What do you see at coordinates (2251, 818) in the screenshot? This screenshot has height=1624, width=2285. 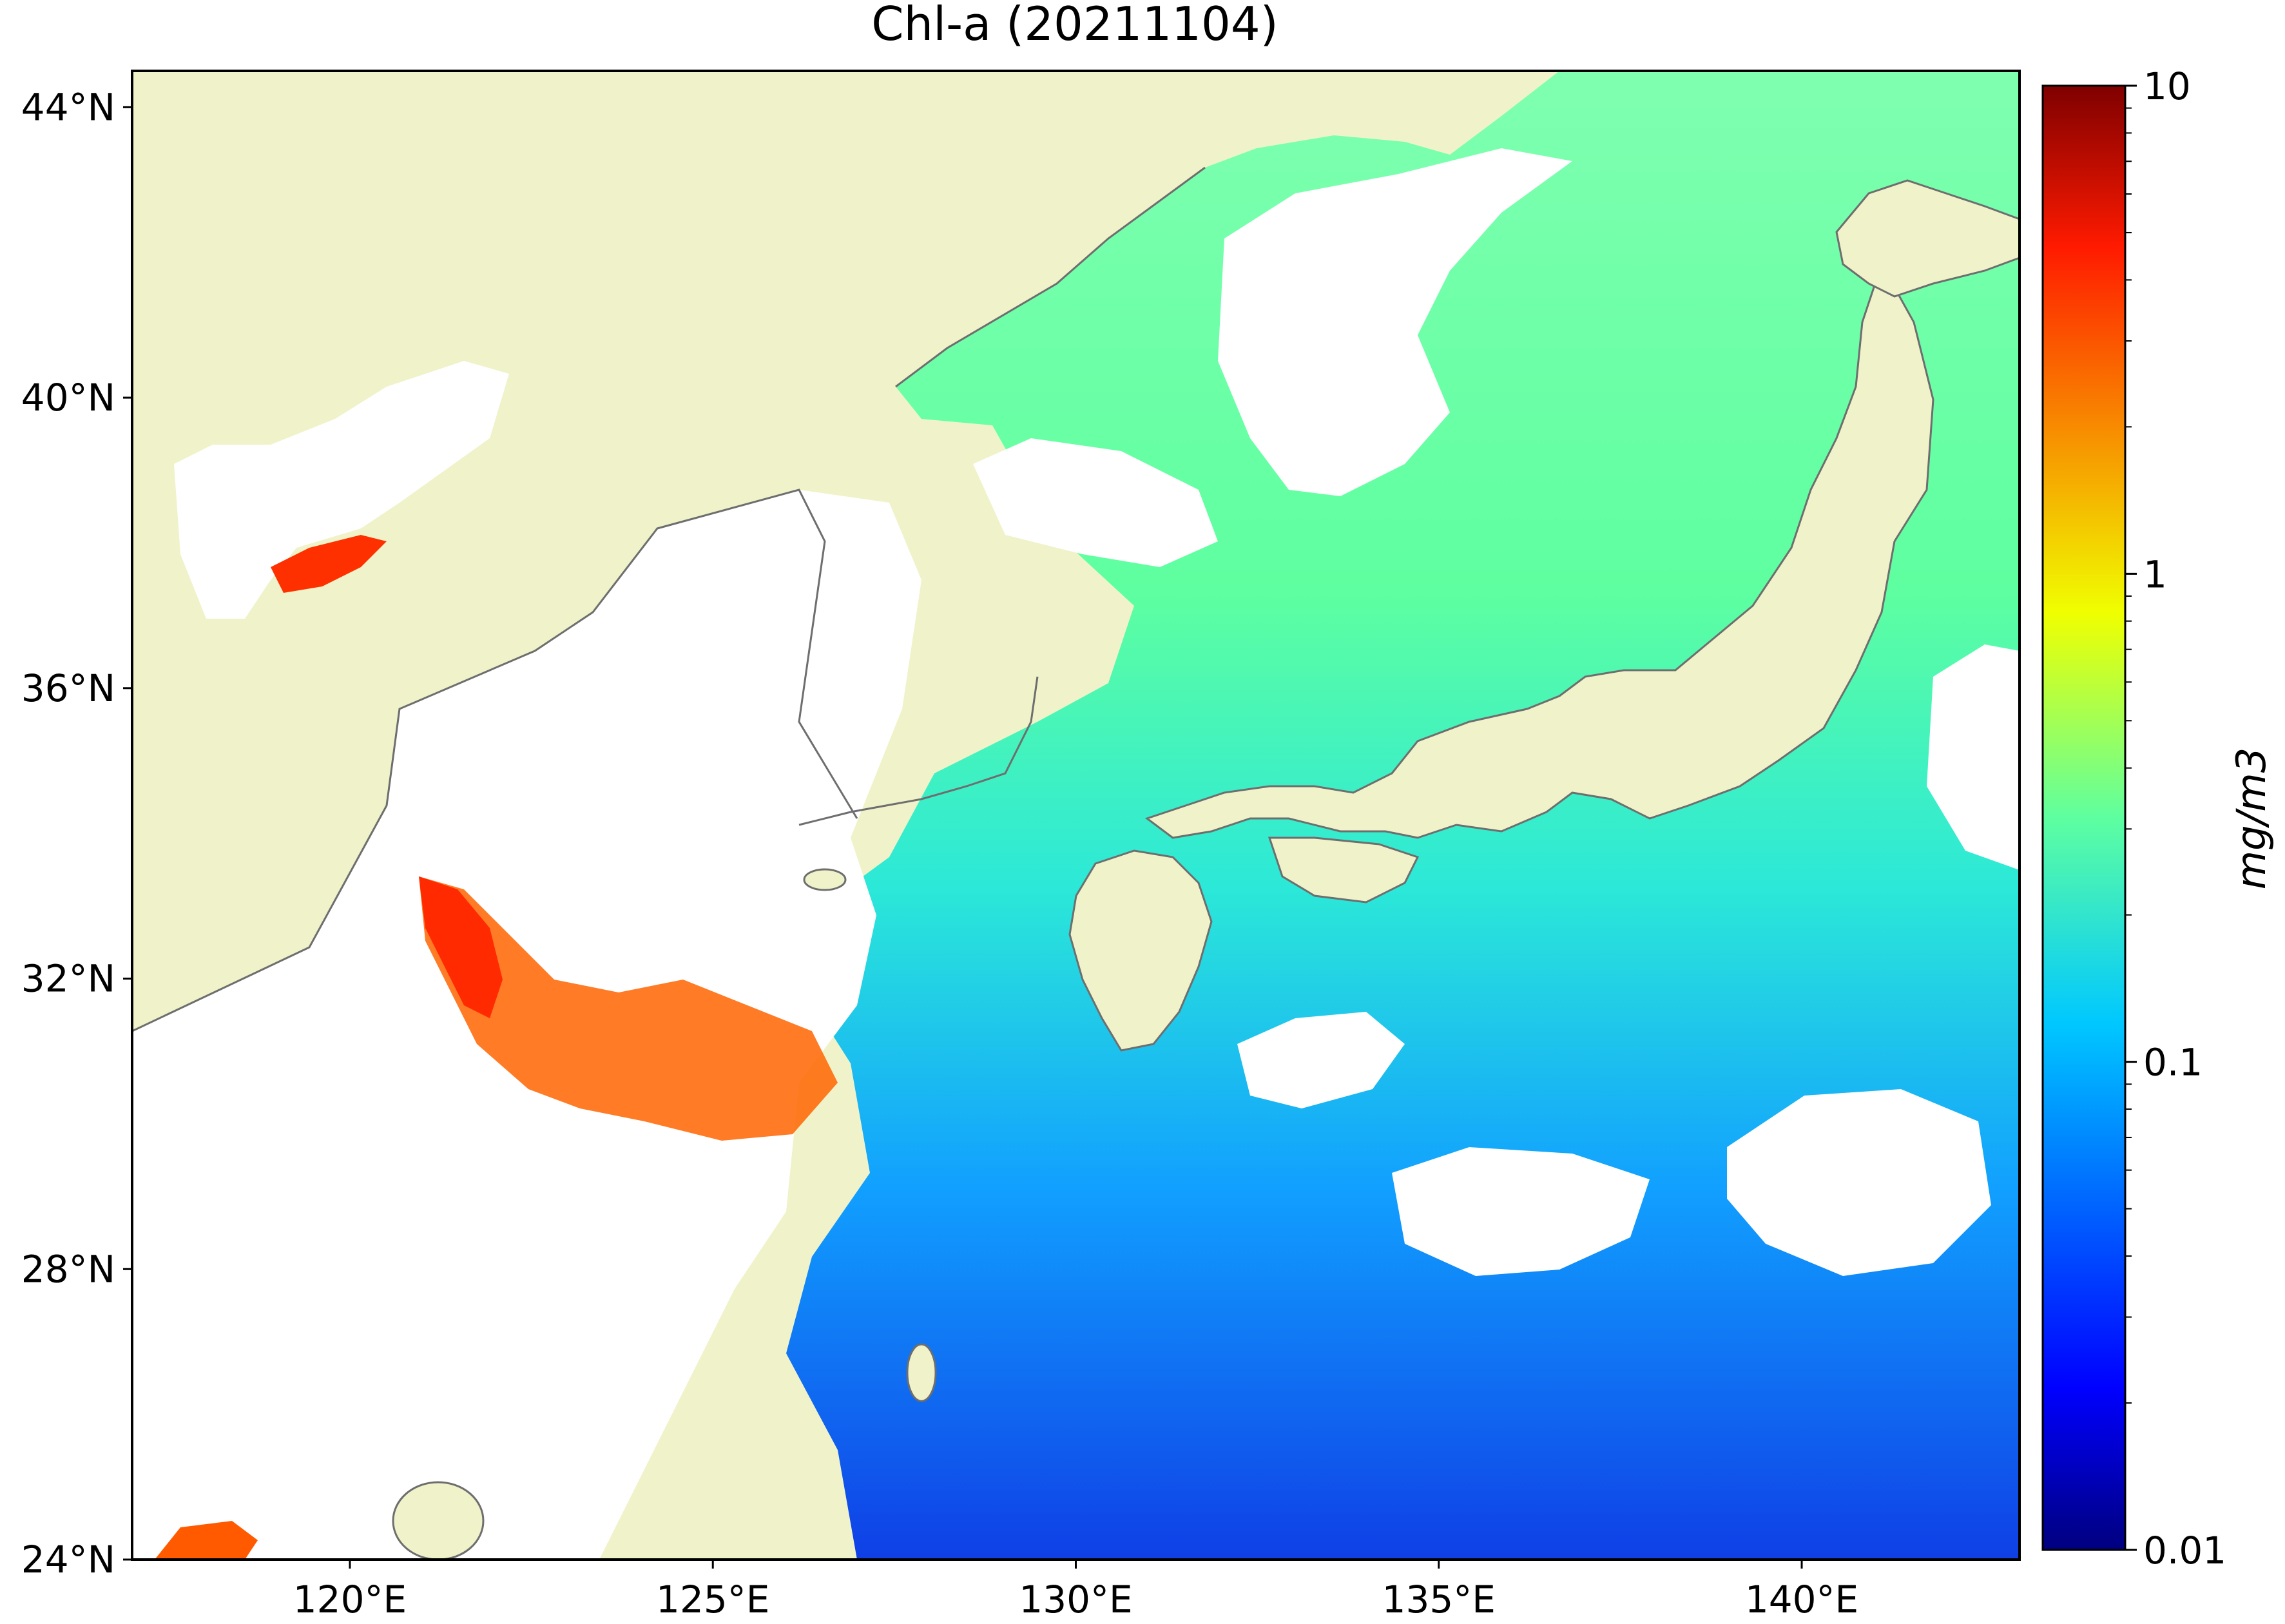 I see `colorbar-label: mg/m3` at bounding box center [2251, 818].